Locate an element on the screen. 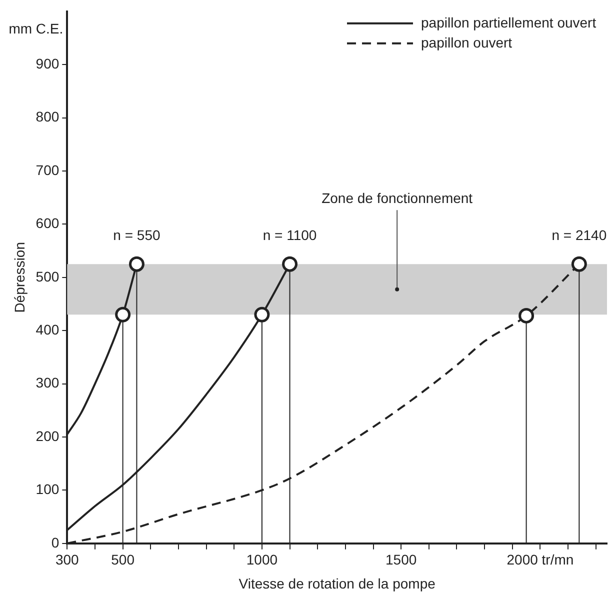  annotation: n = 2140 is located at coordinates (579, 234).